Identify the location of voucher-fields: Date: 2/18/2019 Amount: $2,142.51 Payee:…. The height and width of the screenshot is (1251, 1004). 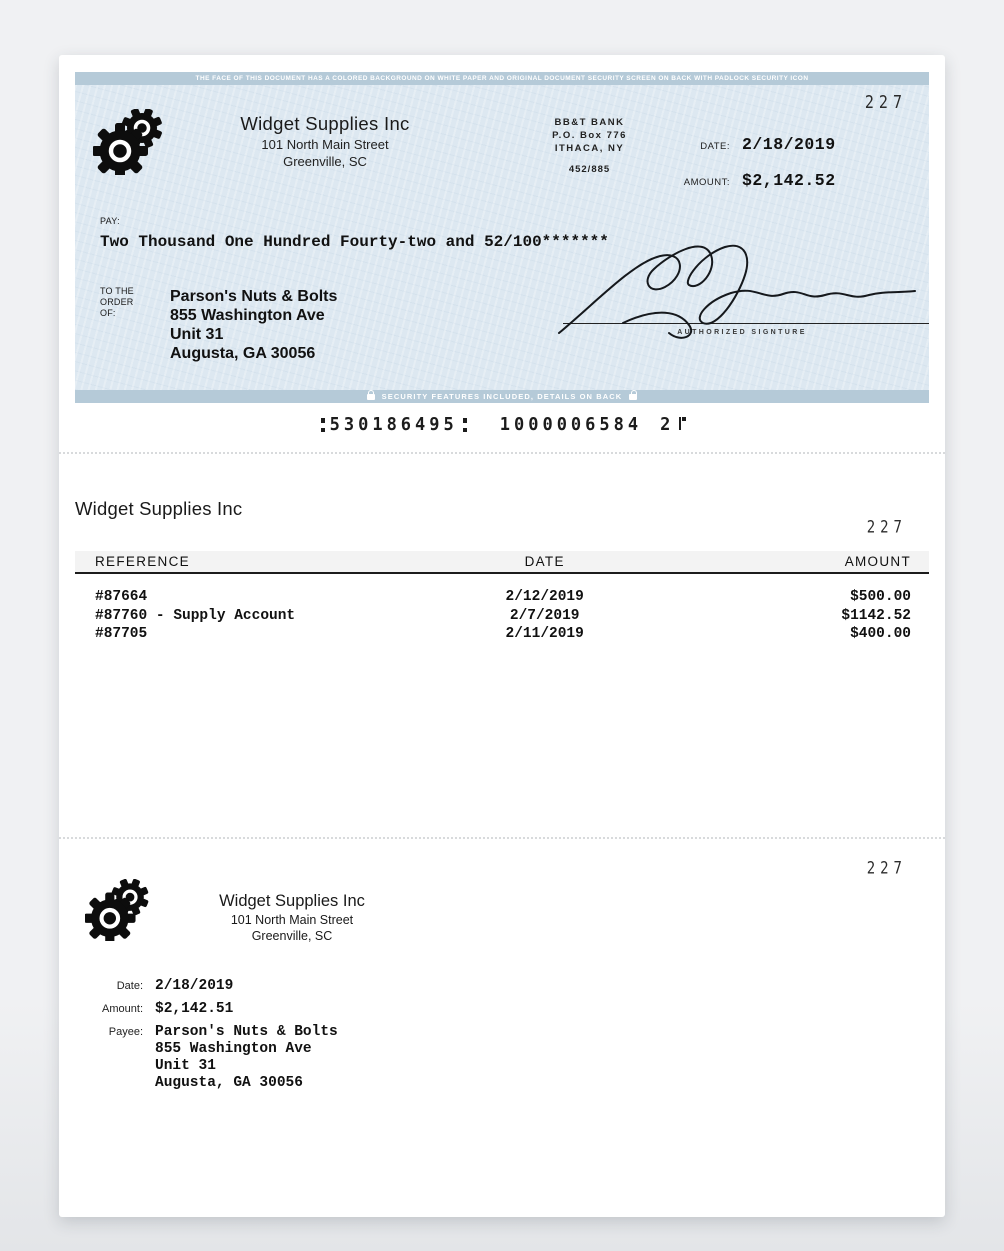
(210, 1038).